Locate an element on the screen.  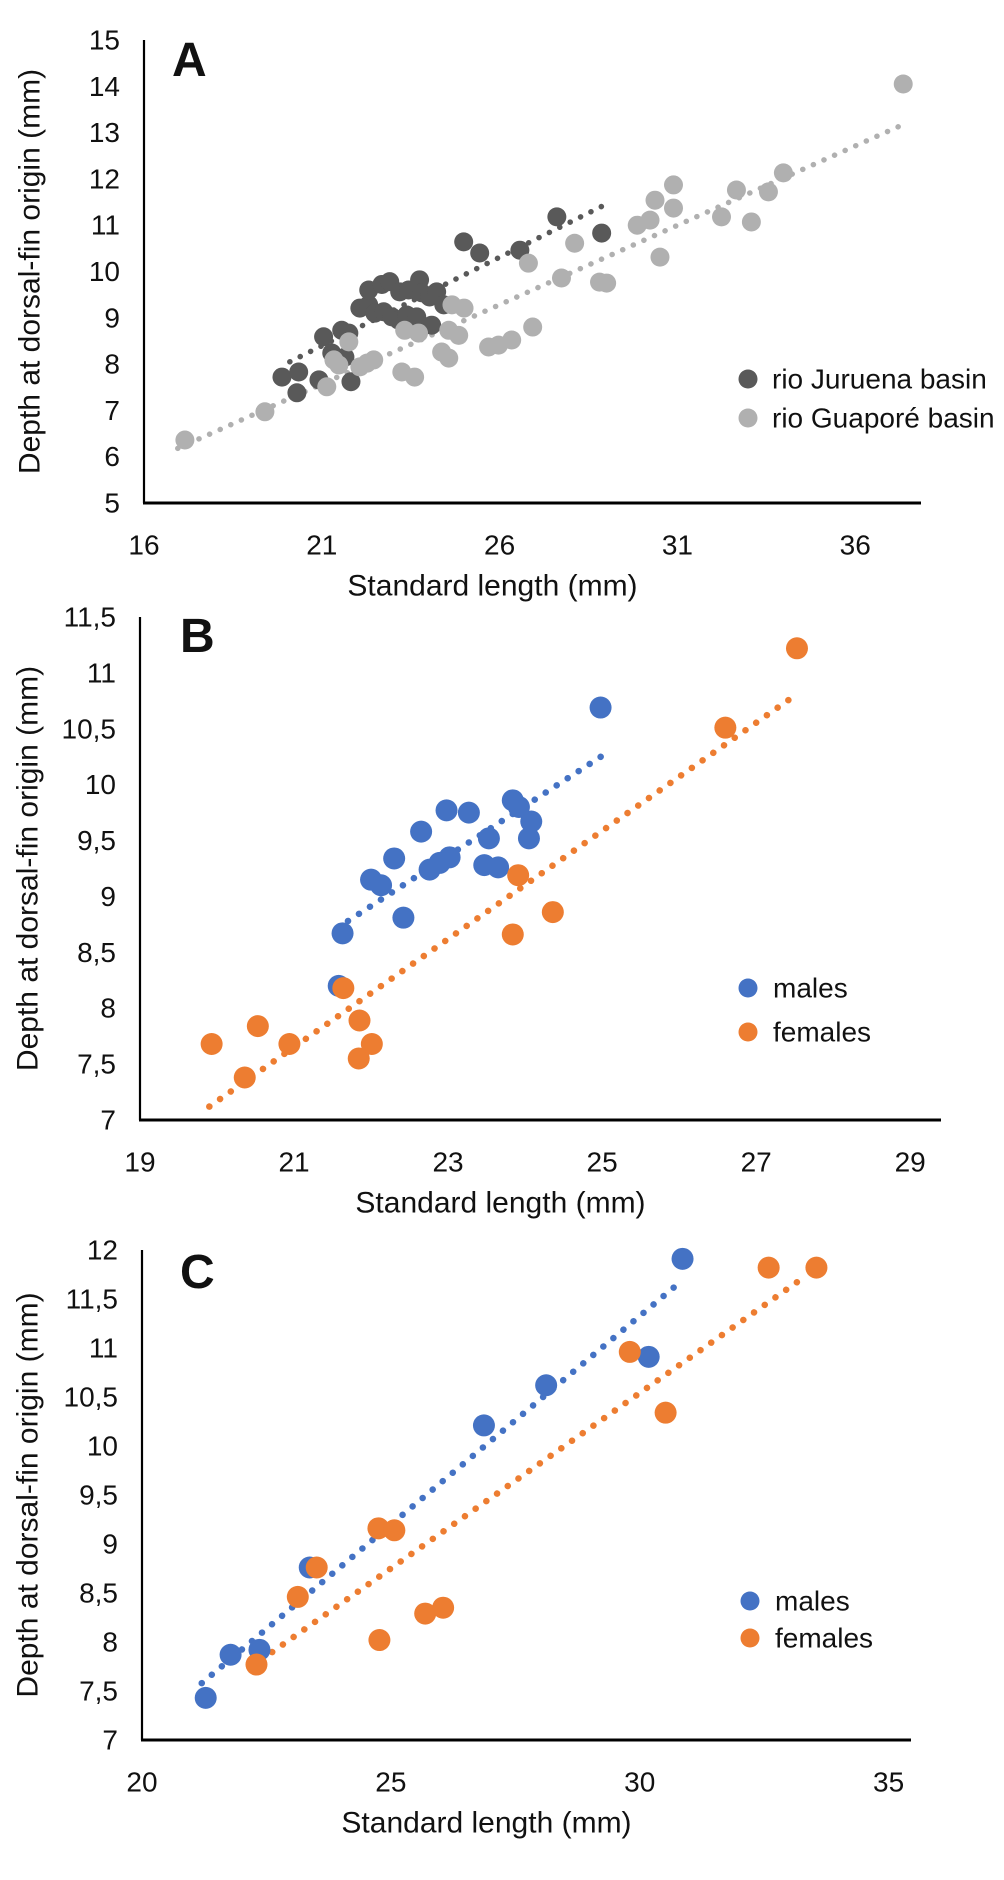
panel-B-legend-label-0: males is located at coordinates (810, 988).